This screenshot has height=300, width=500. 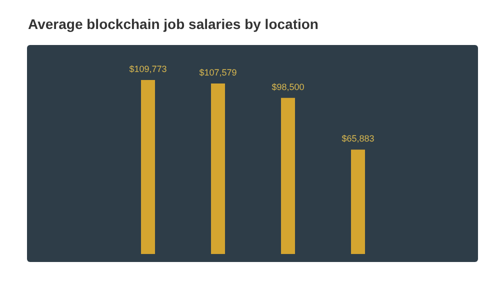 What do you see at coordinates (288, 87) in the screenshot?
I see `data-label: $98,500` at bounding box center [288, 87].